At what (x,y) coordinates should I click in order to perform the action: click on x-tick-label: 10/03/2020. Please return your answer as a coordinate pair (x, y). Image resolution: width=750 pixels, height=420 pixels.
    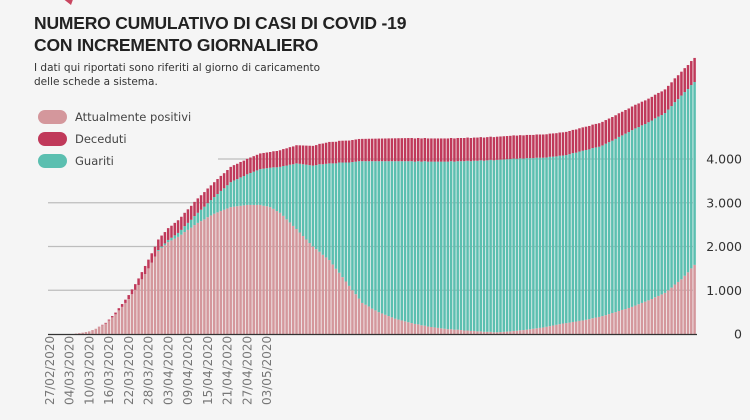
    Looking at the image, I should click on (89, 370).